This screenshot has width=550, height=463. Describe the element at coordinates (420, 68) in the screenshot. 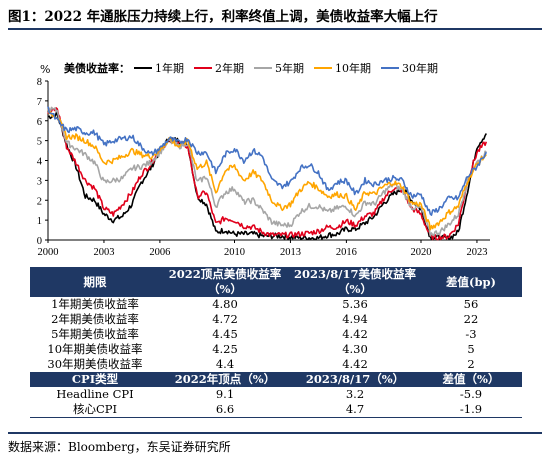

I see `legend-label: 30年期` at that location.